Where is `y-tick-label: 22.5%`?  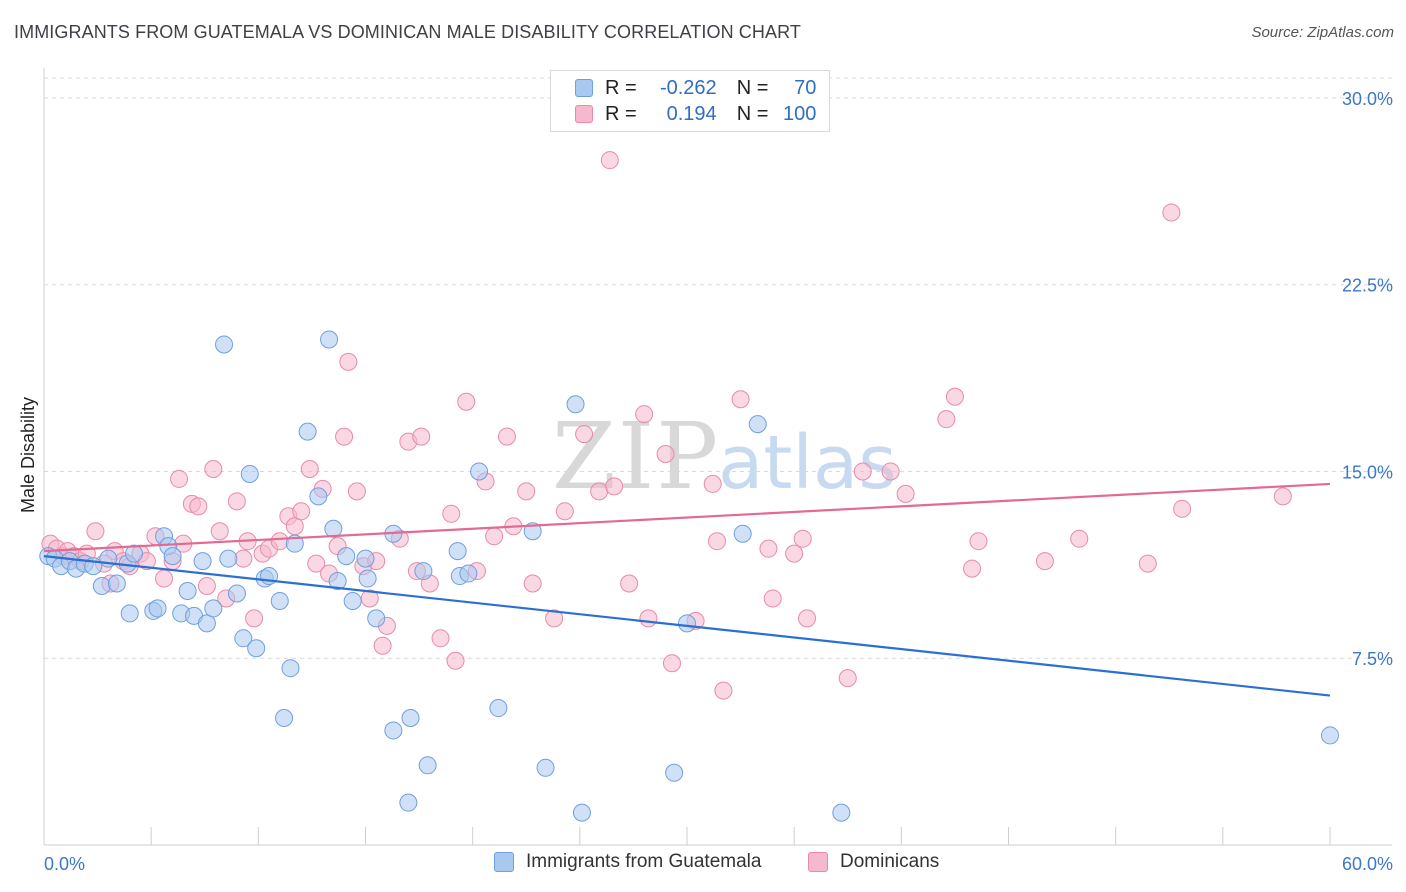
y-tick-label: 22.5% is located at coordinates (1367, 286).